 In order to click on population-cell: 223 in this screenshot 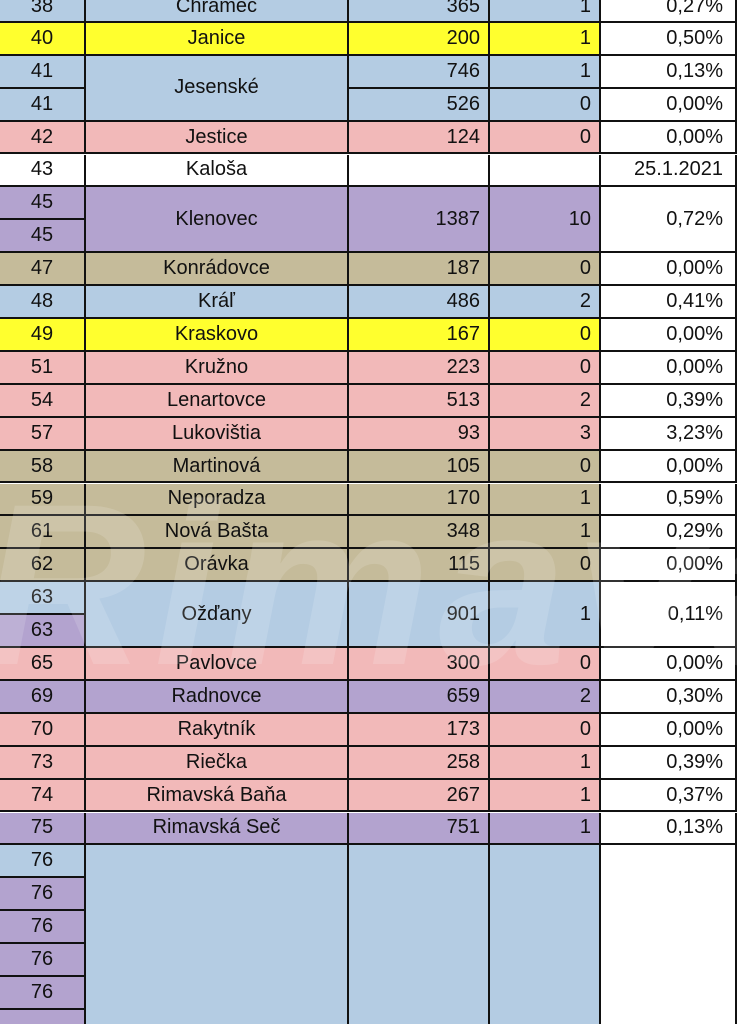, I will do `click(419, 368)`.